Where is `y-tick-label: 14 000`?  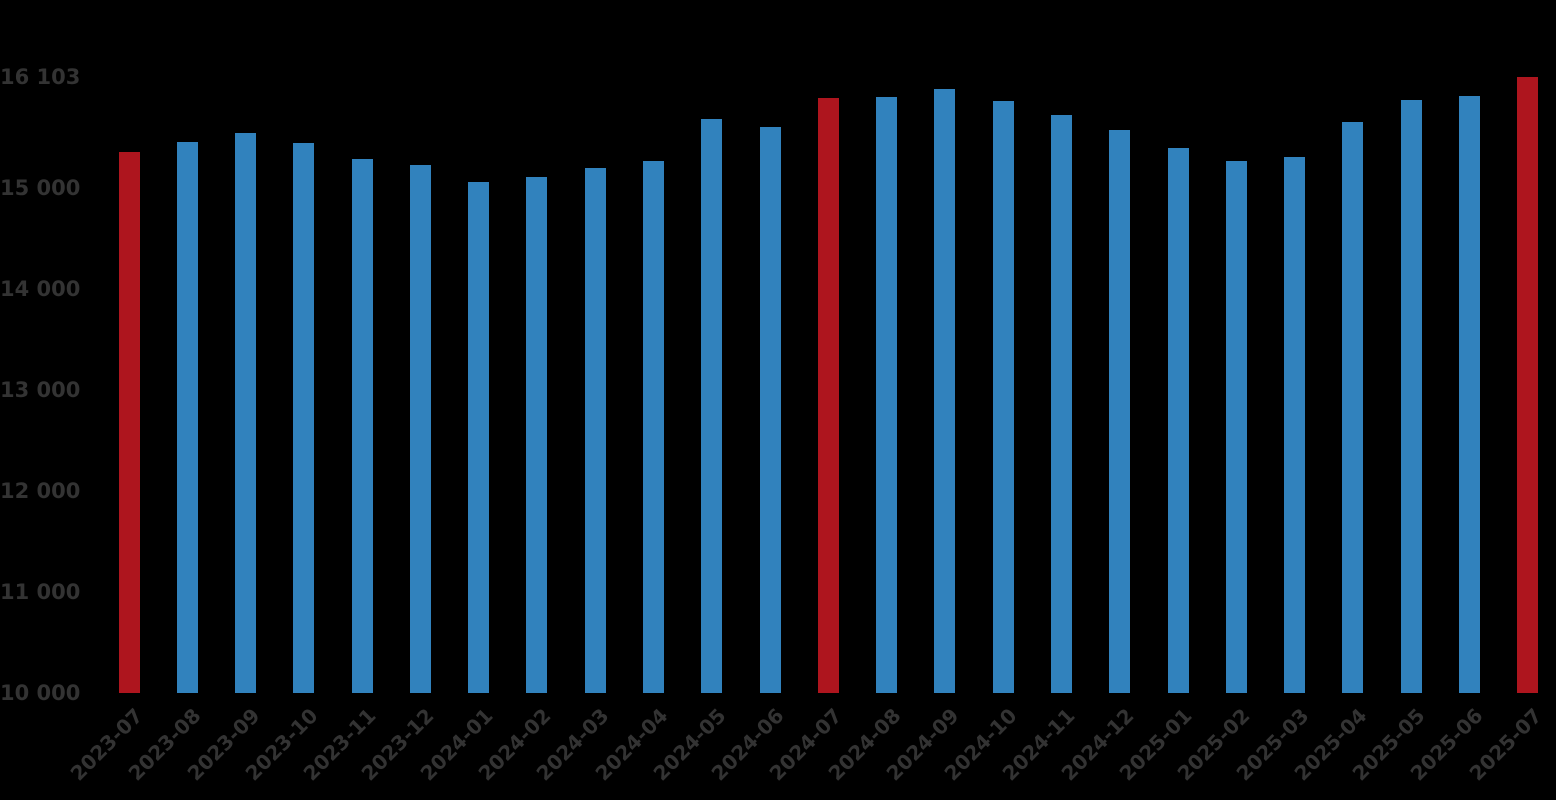
y-tick-label: 14 000 is located at coordinates (40, 289).